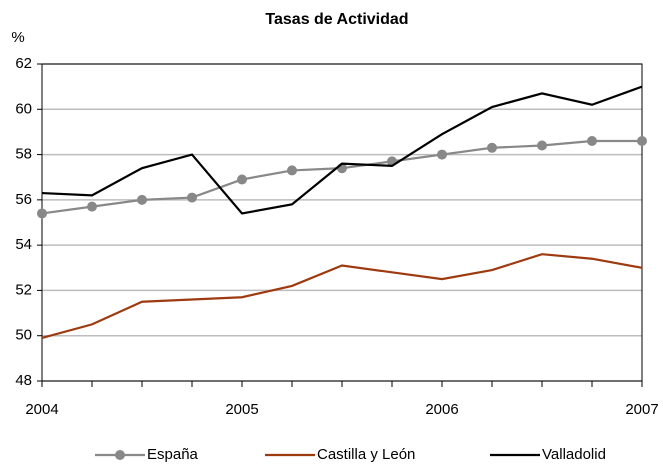  What do you see at coordinates (341, 177) in the screenshot?
I see `series-line` at bounding box center [341, 177].